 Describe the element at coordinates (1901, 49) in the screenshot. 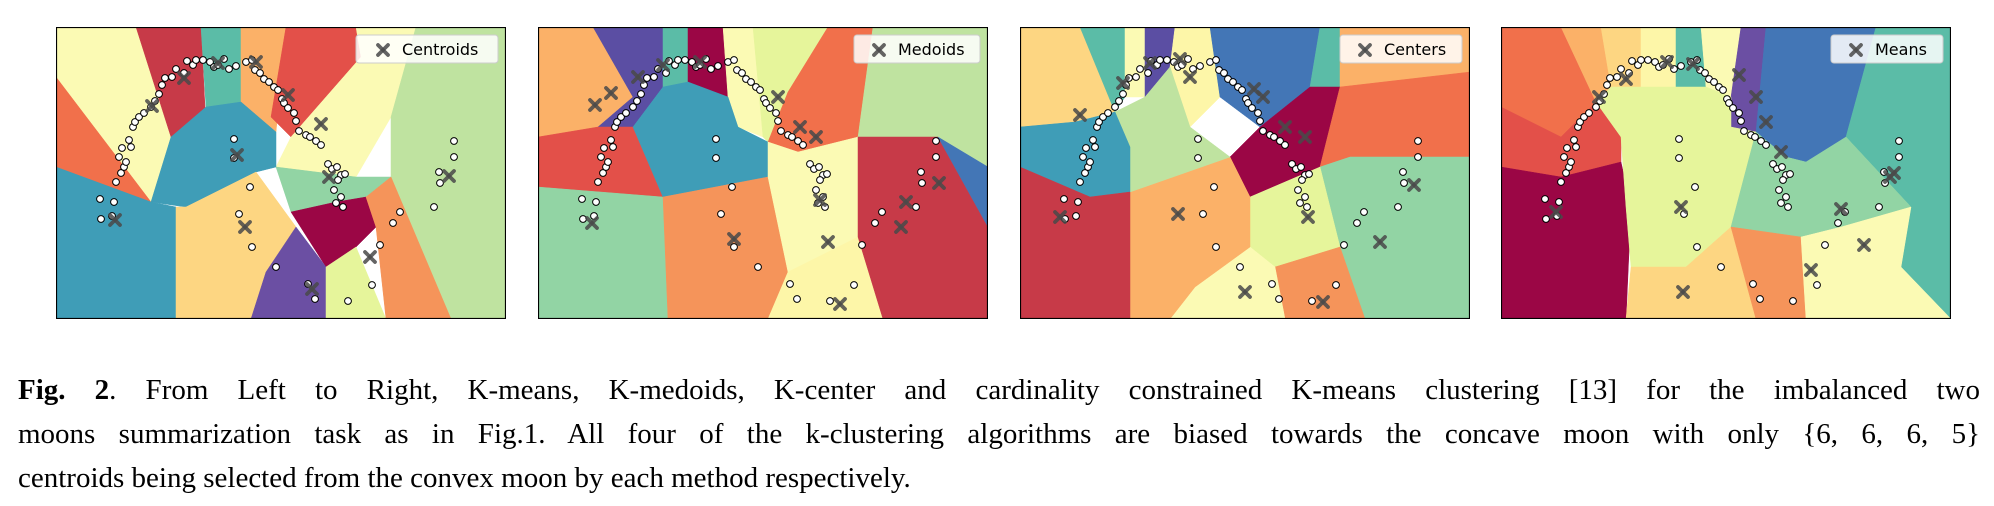

I see `legend-label: Means` at that location.